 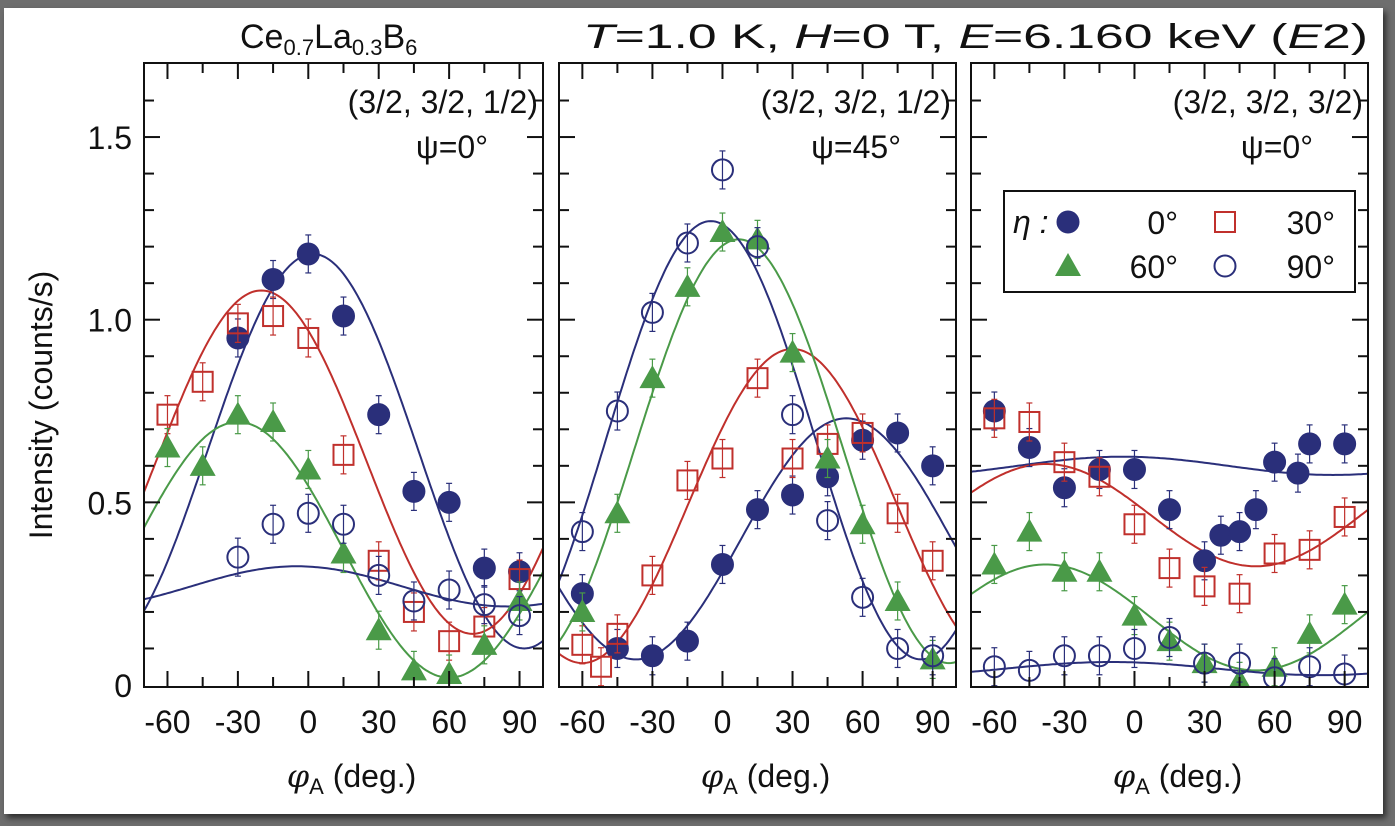 I want to click on x-axis-label-unit: (deg.), so click(x=784, y=776).